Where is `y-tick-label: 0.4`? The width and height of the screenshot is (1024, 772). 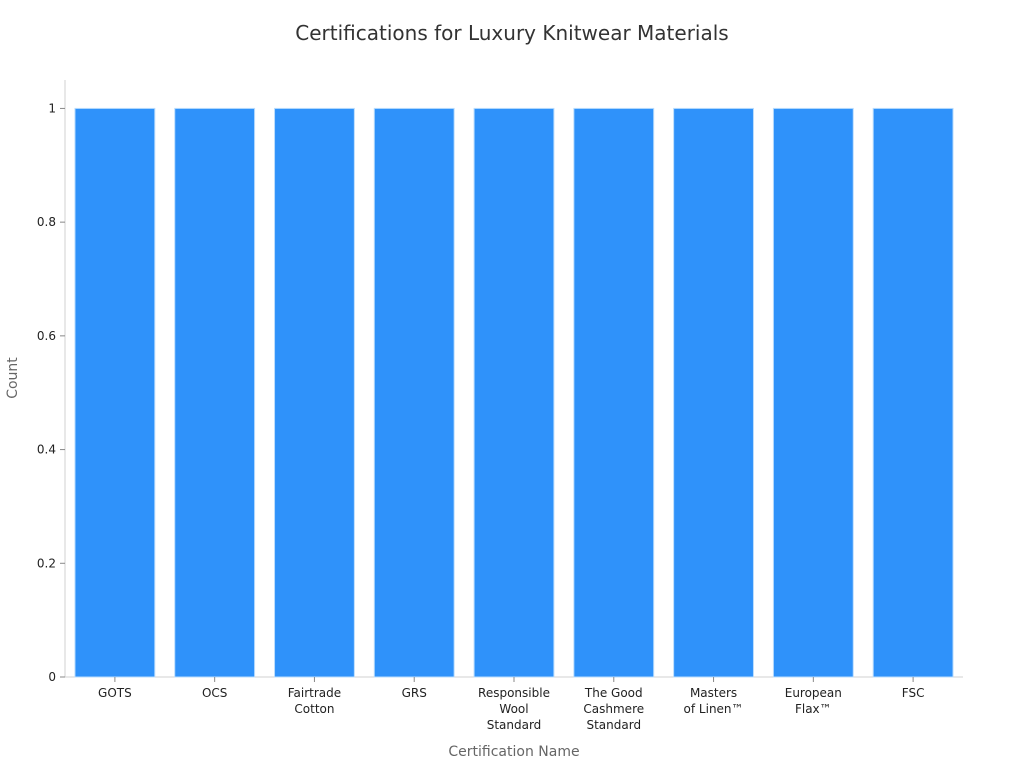 y-tick-label: 0.4 is located at coordinates (46, 450).